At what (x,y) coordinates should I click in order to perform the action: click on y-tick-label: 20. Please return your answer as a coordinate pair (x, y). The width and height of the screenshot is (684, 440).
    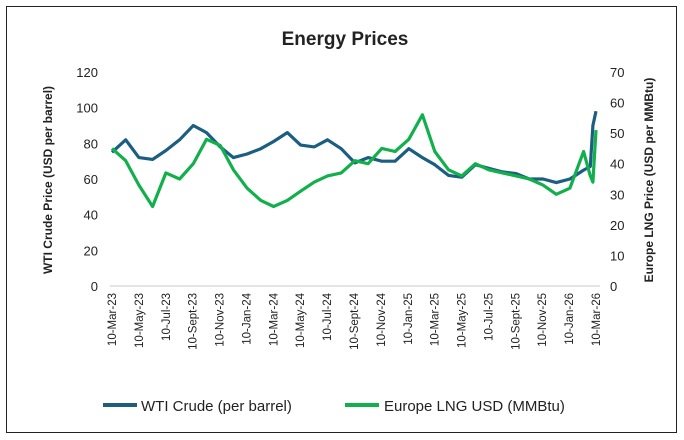
    Looking at the image, I should click on (91, 250).